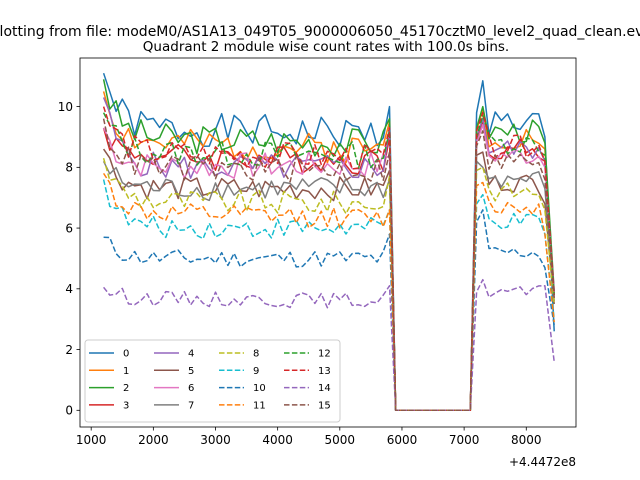 This screenshot has height=480, width=640. I want to click on legend-label: 11, so click(259, 406).